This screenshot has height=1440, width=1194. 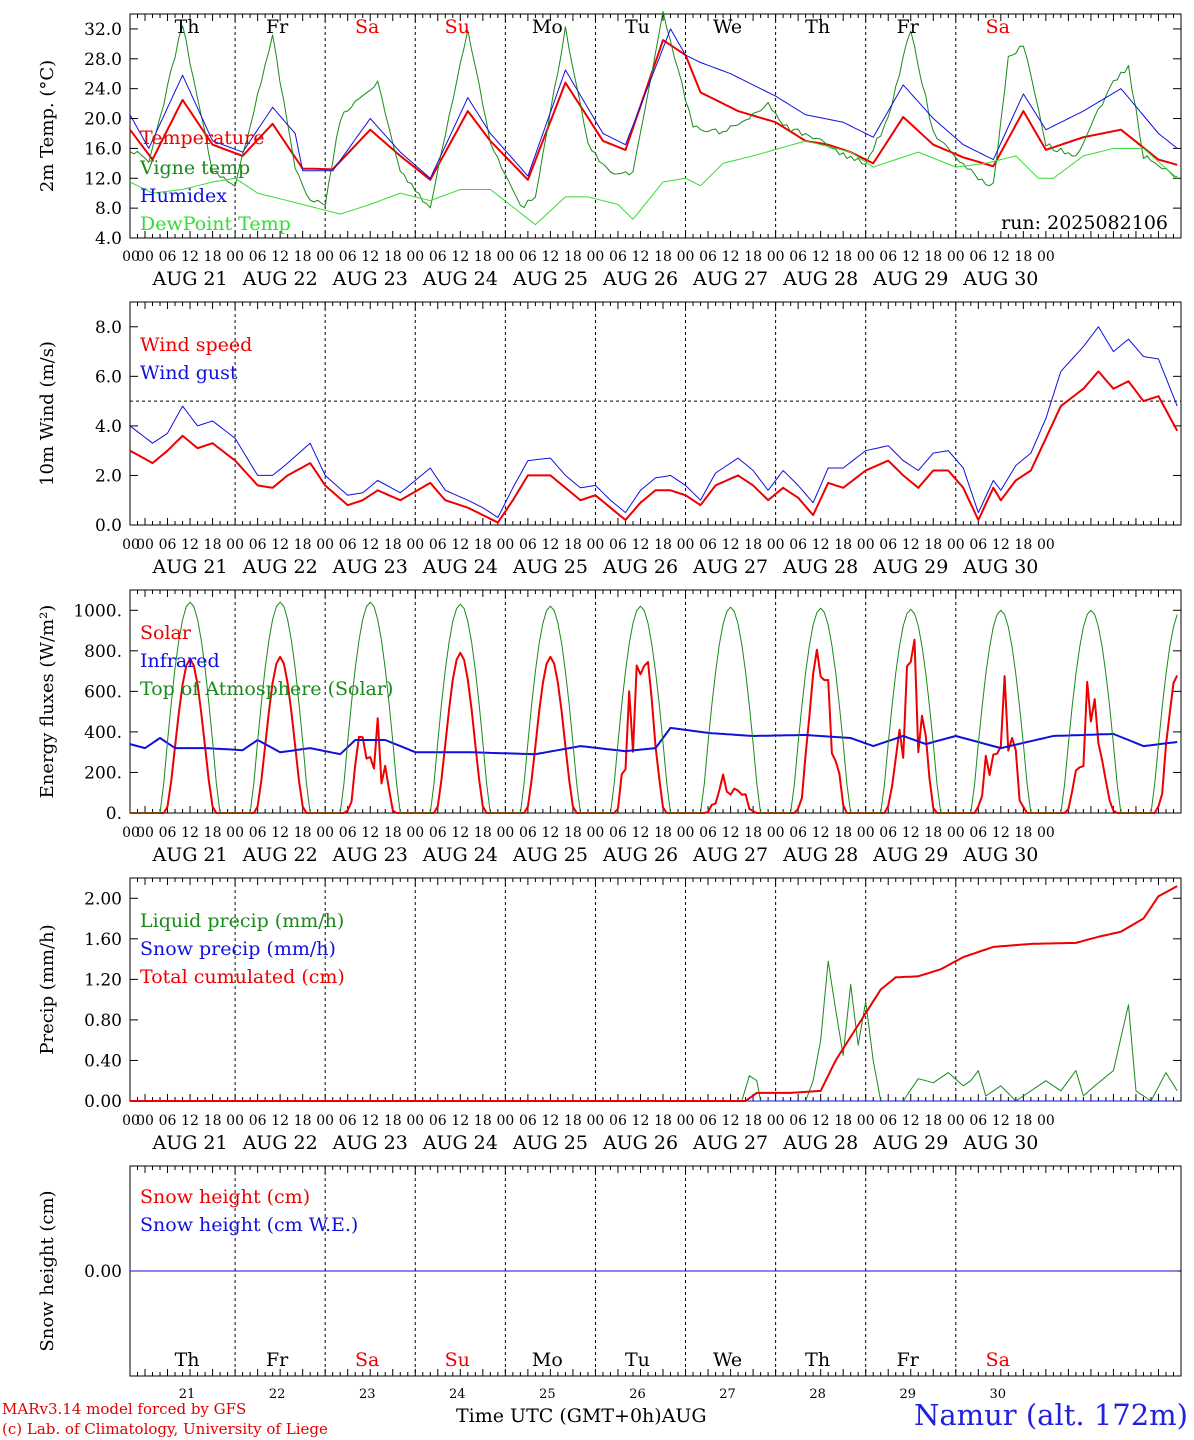 What do you see at coordinates (654, 447) in the screenshot?
I see `series-line-wind-speed` at bounding box center [654, 447].